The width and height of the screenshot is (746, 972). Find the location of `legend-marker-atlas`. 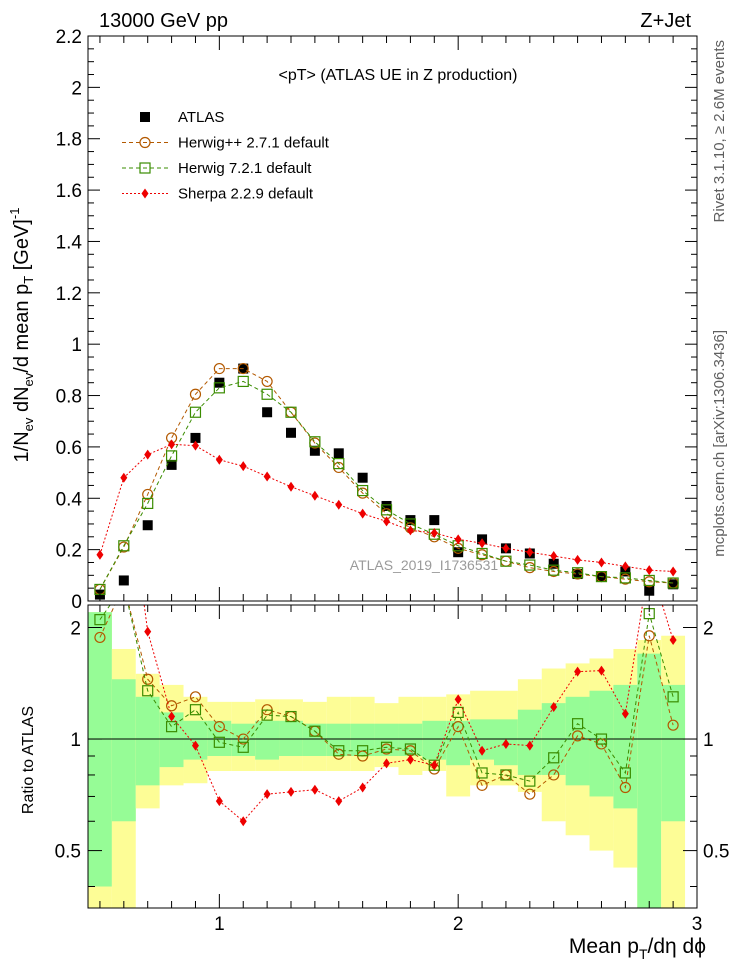

legend-marker-atlas is located at coordinates (145, 117).